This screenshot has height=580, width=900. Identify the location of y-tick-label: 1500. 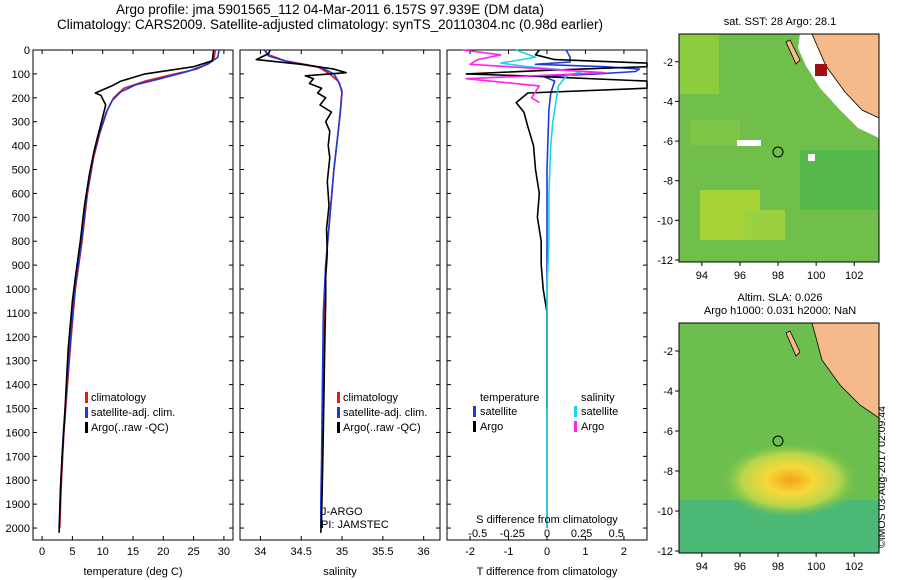
(18, 410).